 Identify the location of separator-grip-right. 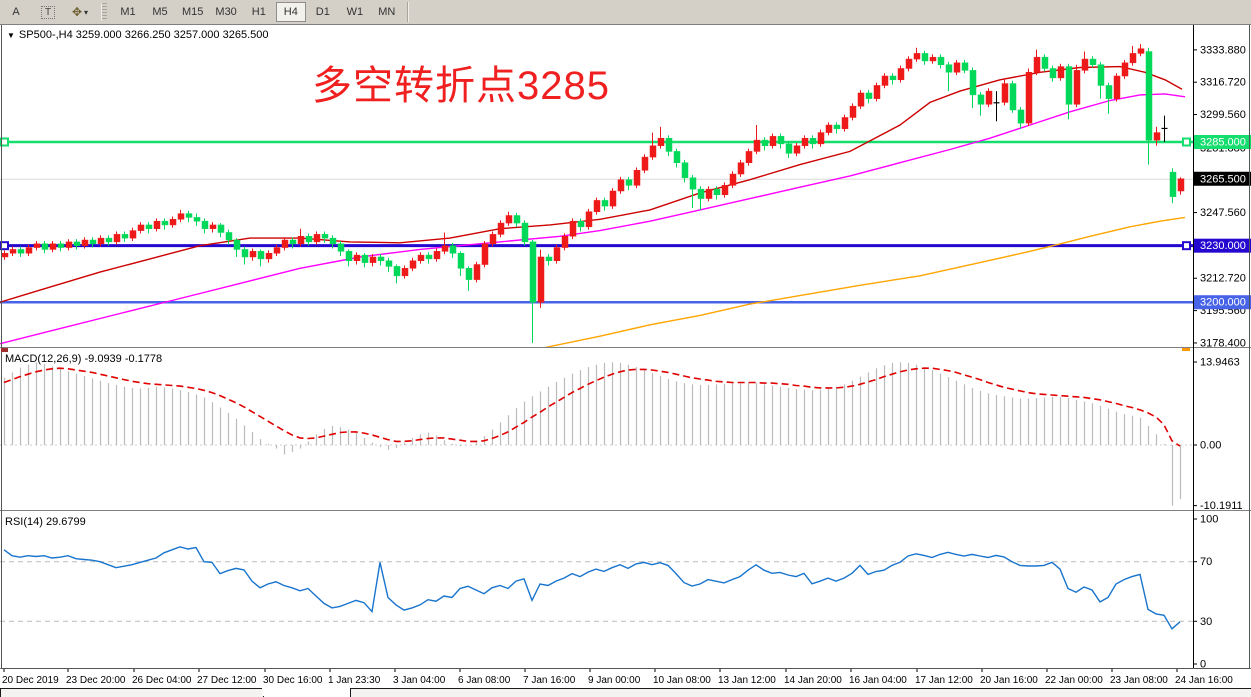
(1186, 349).